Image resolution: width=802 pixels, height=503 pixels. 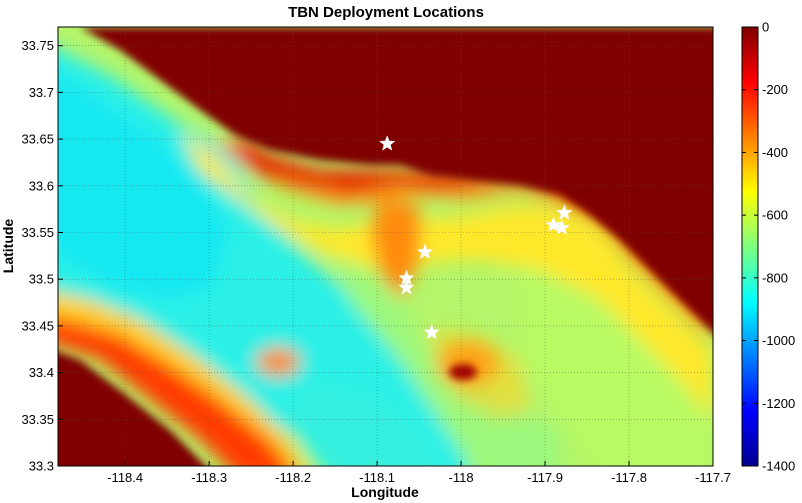 What do you see at coordinates (778, 466) in the screenshot?
I see `colorbar-tick-label: -1400` at bounding box center [778, 466].